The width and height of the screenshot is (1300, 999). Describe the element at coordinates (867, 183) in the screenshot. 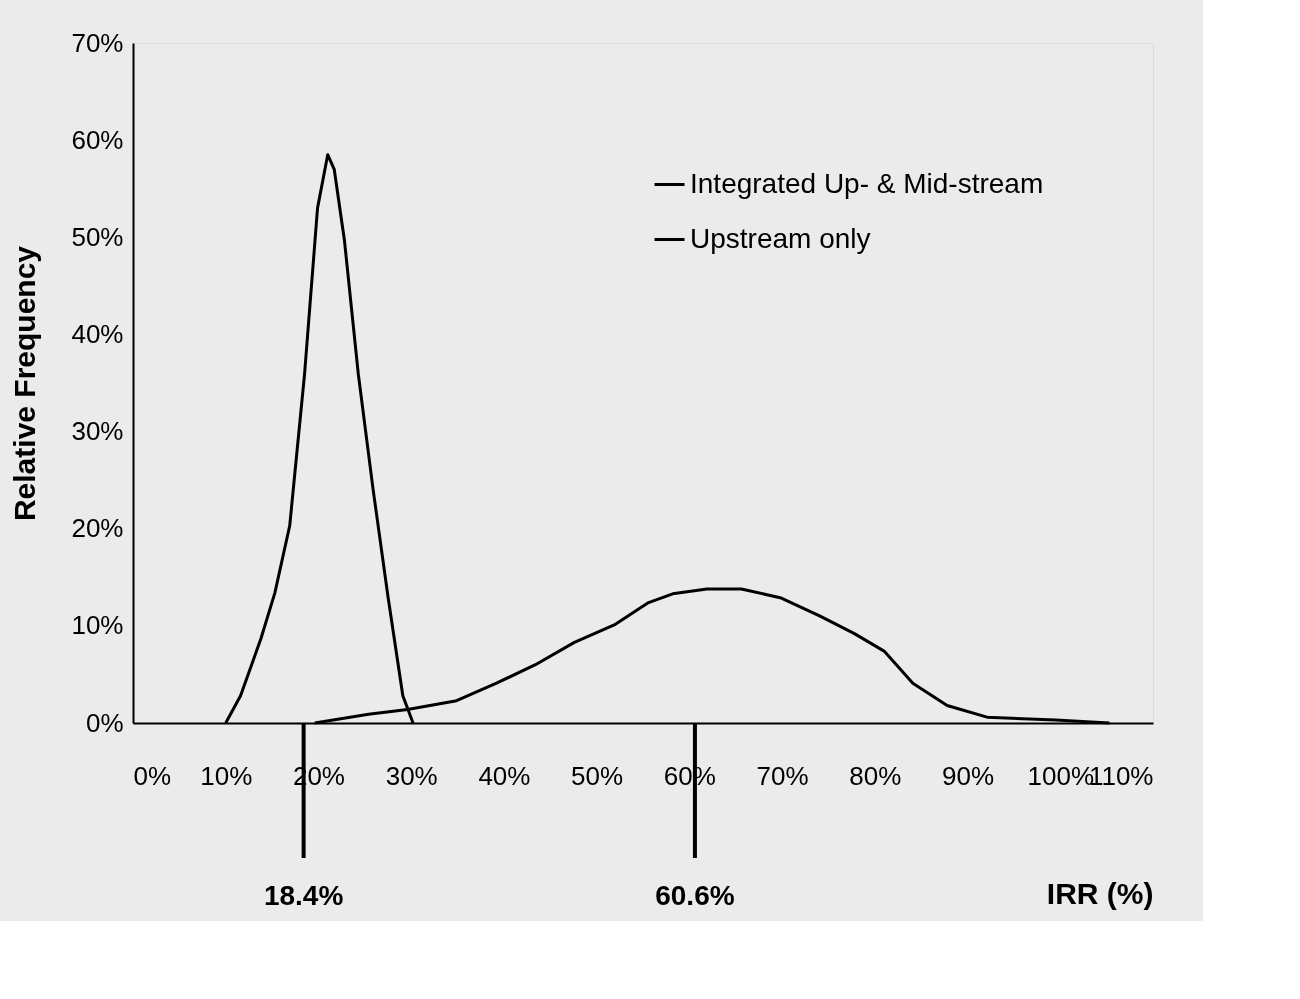

I see `legend-label: Integrated Up- & Mid-stream` at that location.